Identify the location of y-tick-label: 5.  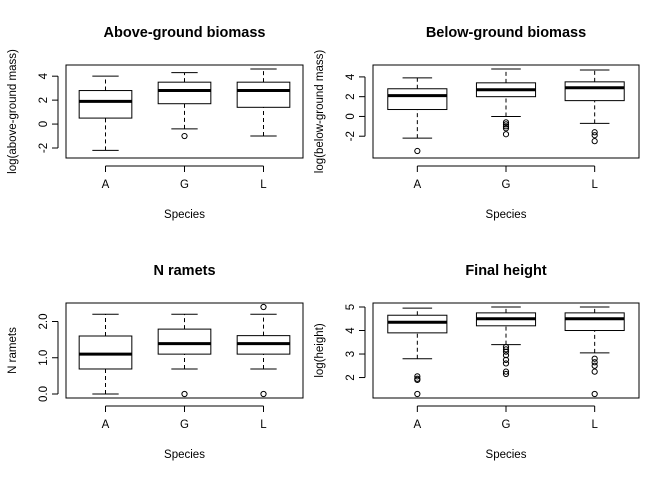
(351, 307).